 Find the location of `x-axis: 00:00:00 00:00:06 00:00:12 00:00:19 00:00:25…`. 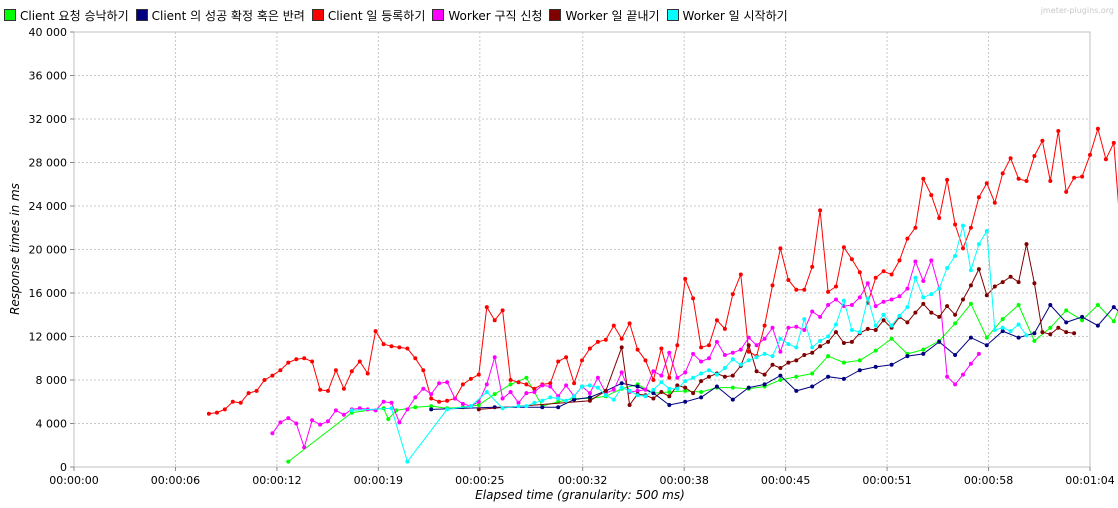

x-axis: 00:00:00 00:00:06 00:00:12 00:00:19 00:00:25… is located at coordinates (582, 477).